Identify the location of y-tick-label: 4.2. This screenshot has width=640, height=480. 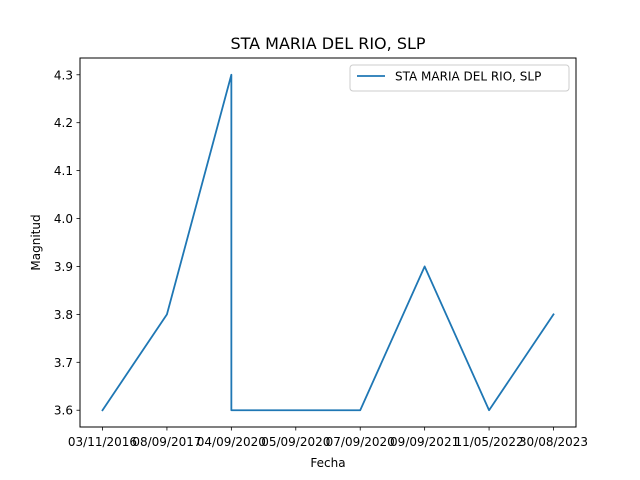
(63, 123).